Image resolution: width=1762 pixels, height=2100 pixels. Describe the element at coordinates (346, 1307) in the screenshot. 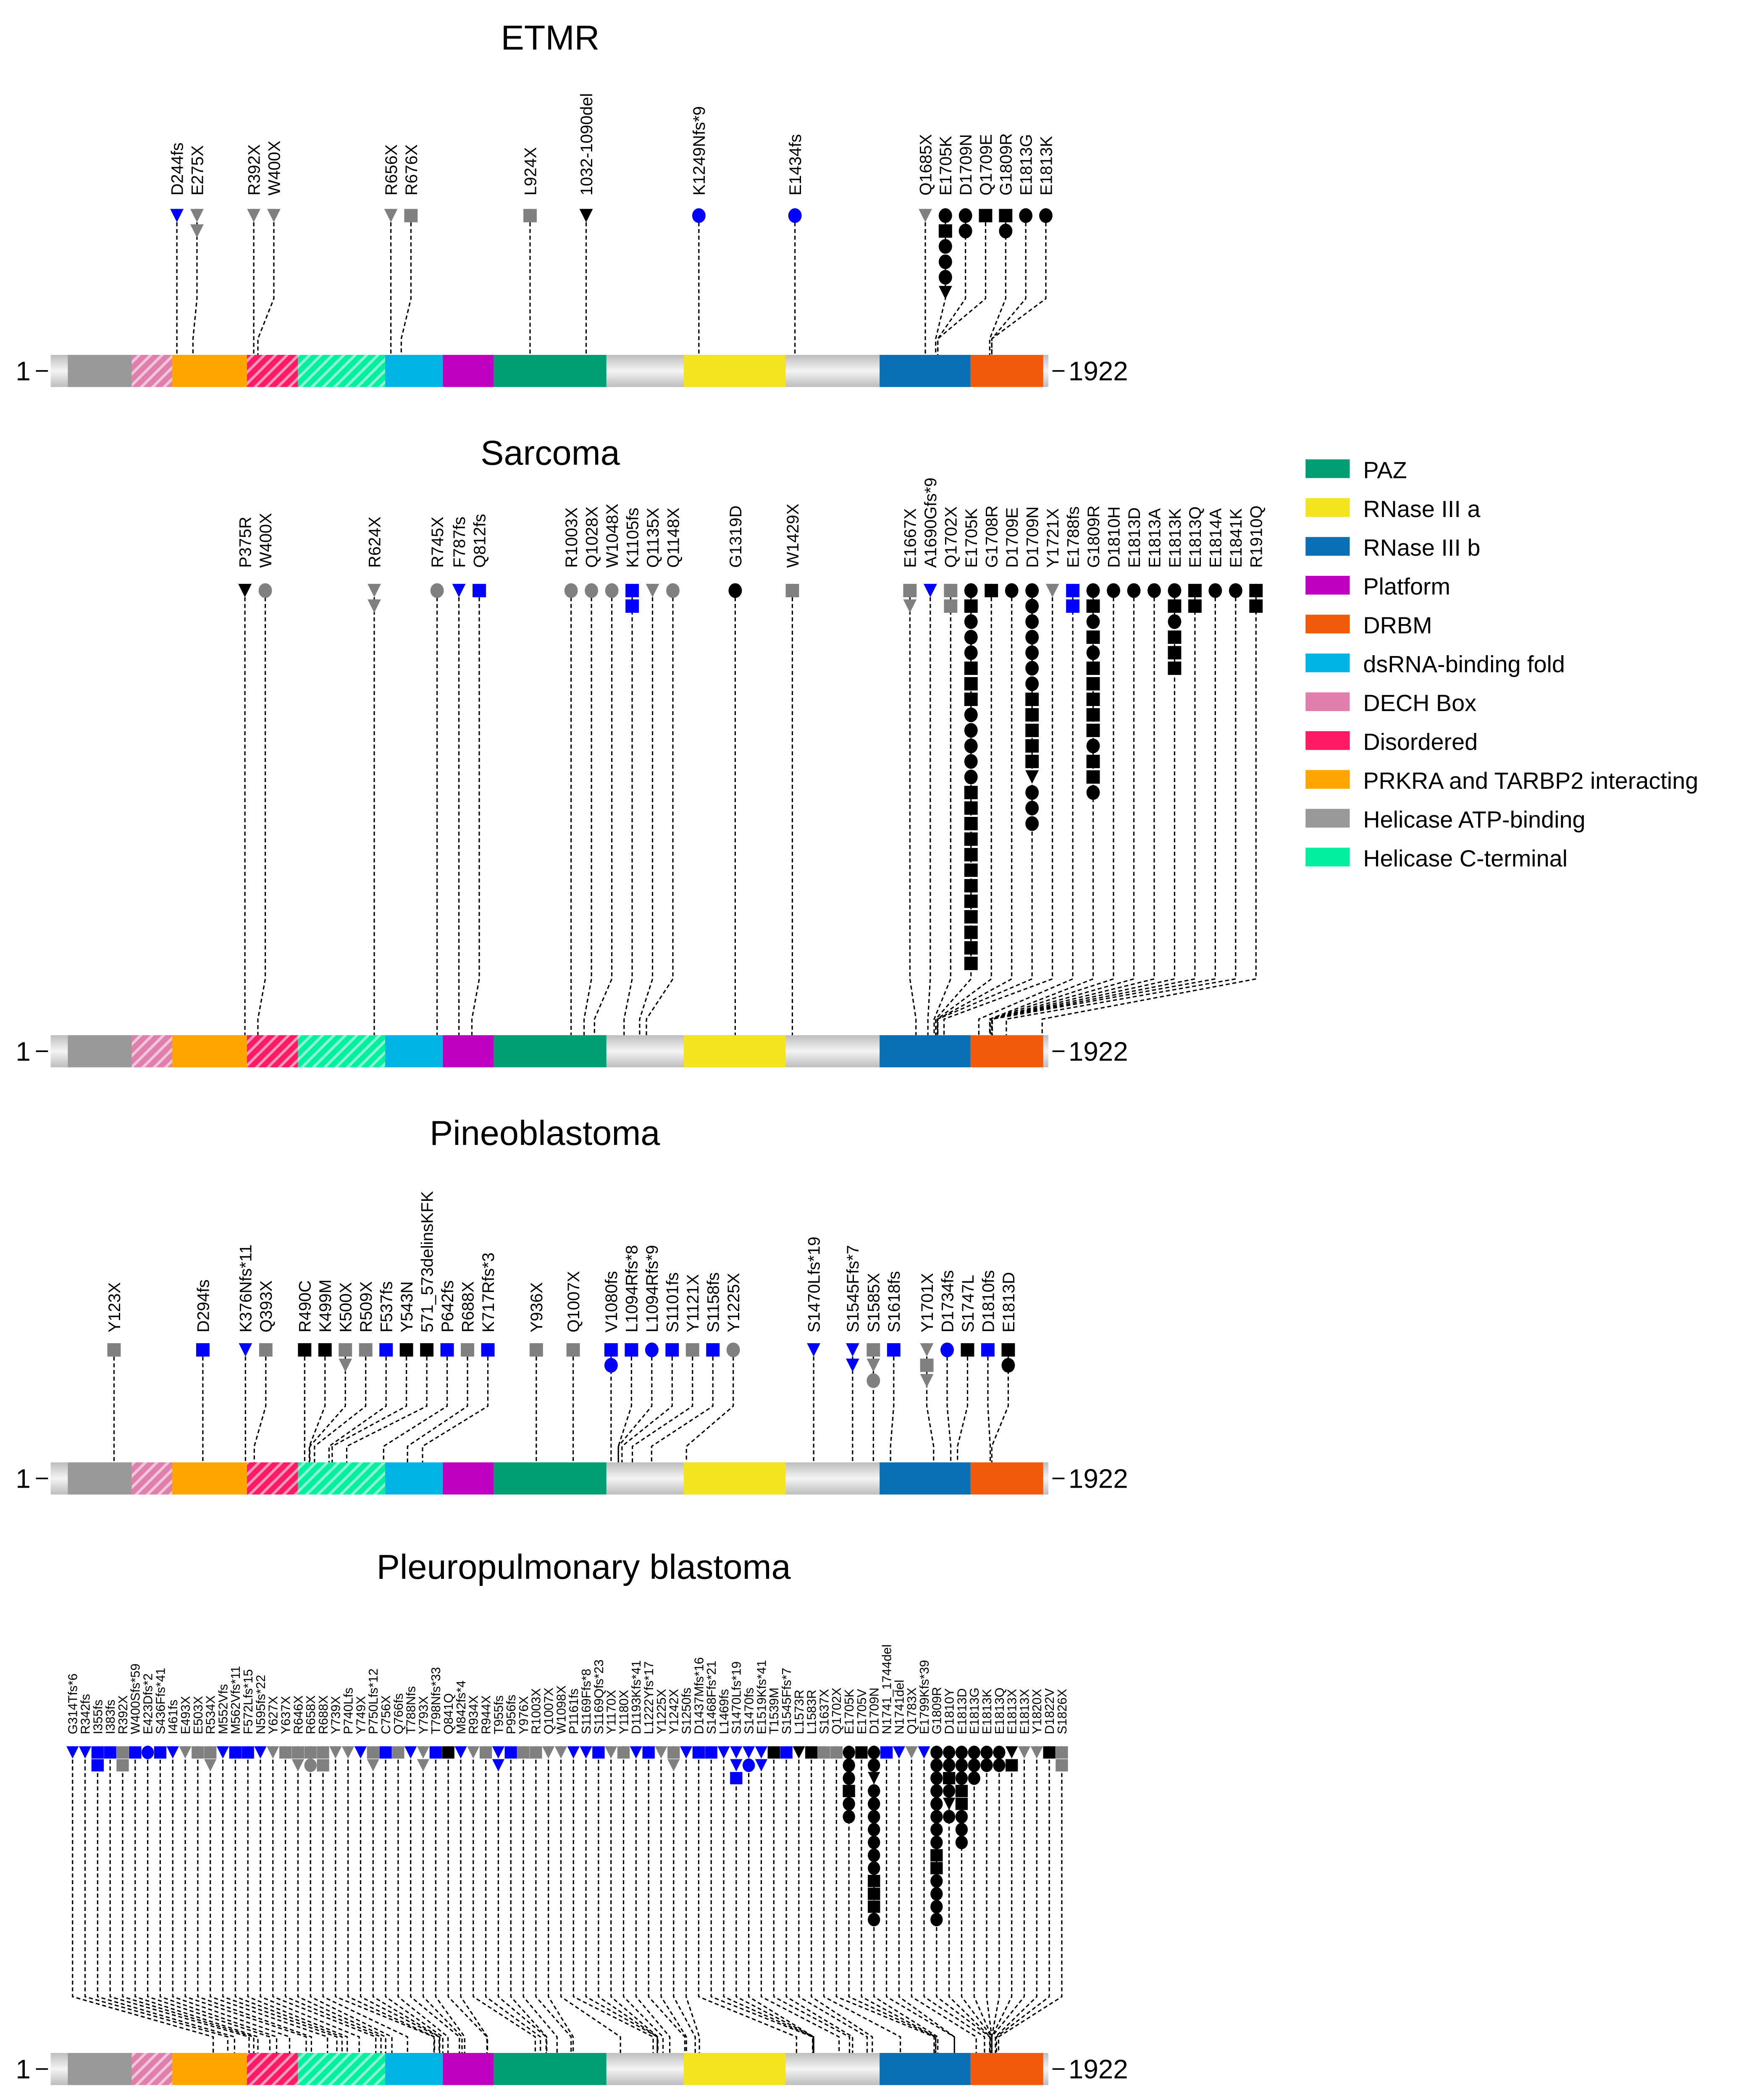

I see `mutation-label: K500X` at that location.